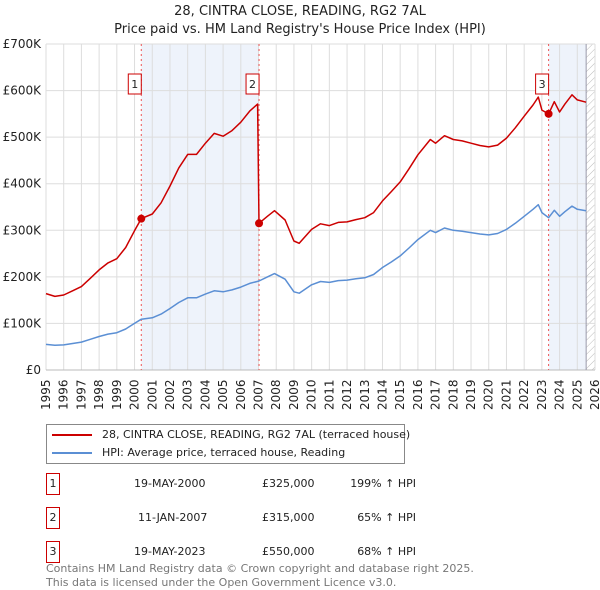  I want to click on sale-date: 19-MAY-2023, so click(170, 551).